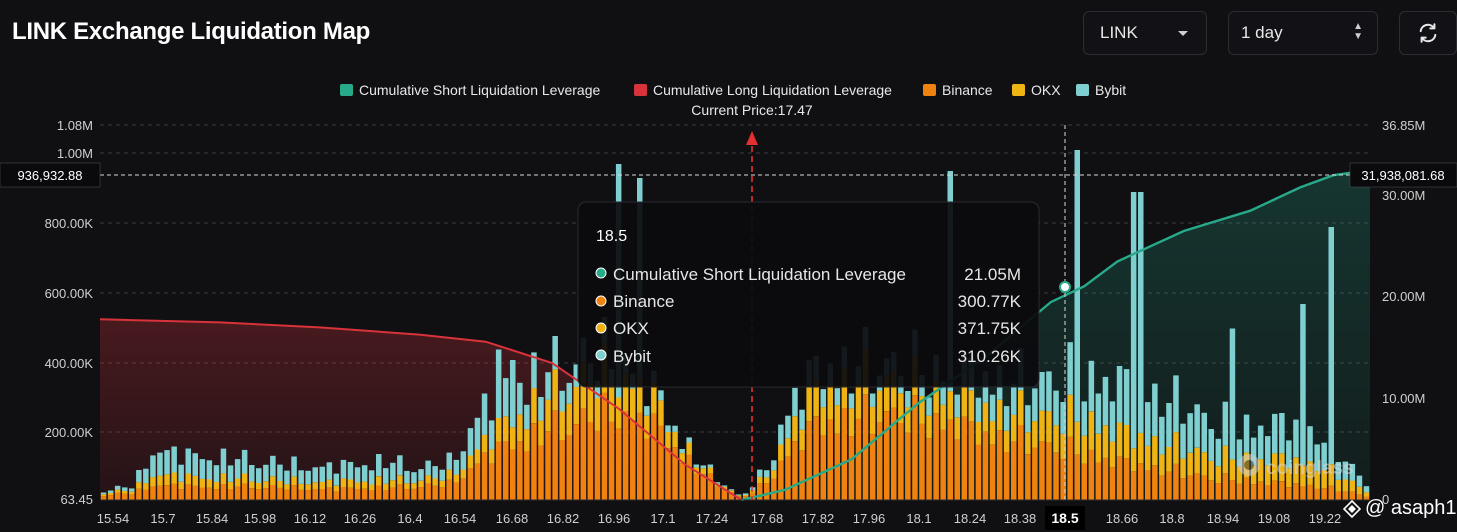  I want to click on x-tick-label: 16.82, so click(563, 518).